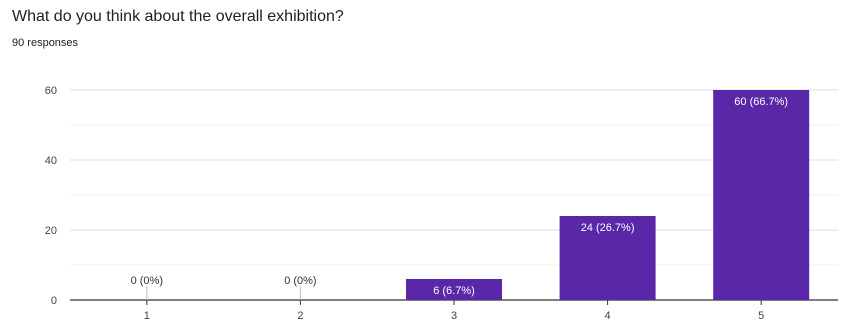  What do you see at coordinates (761, 316) in the screenshot?
I see `x-tick-label: 5` at bounding box center [761, 316].